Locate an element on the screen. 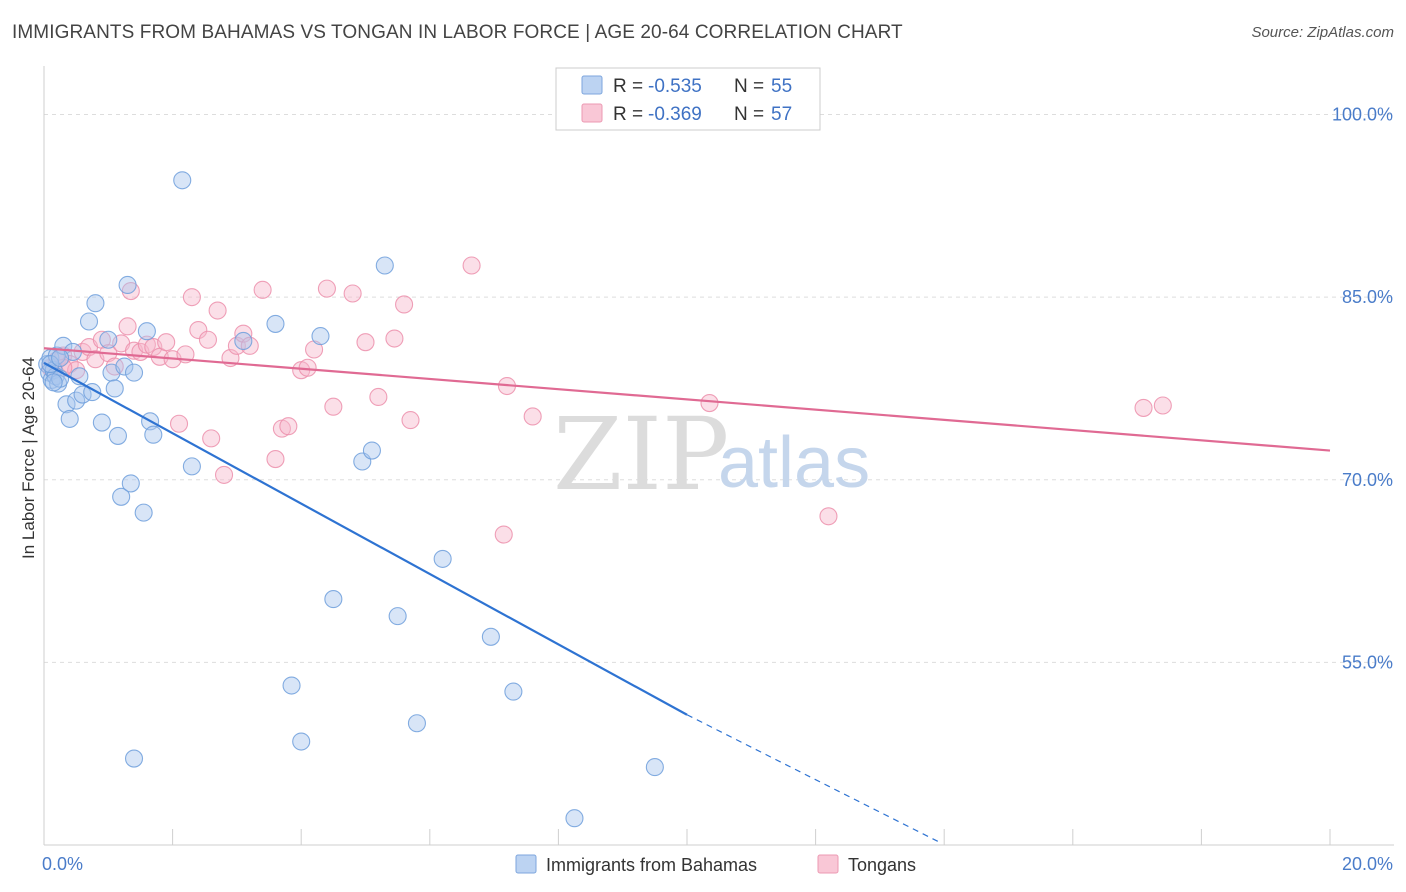  tongans-trendline is located at coordinates (687, 399).